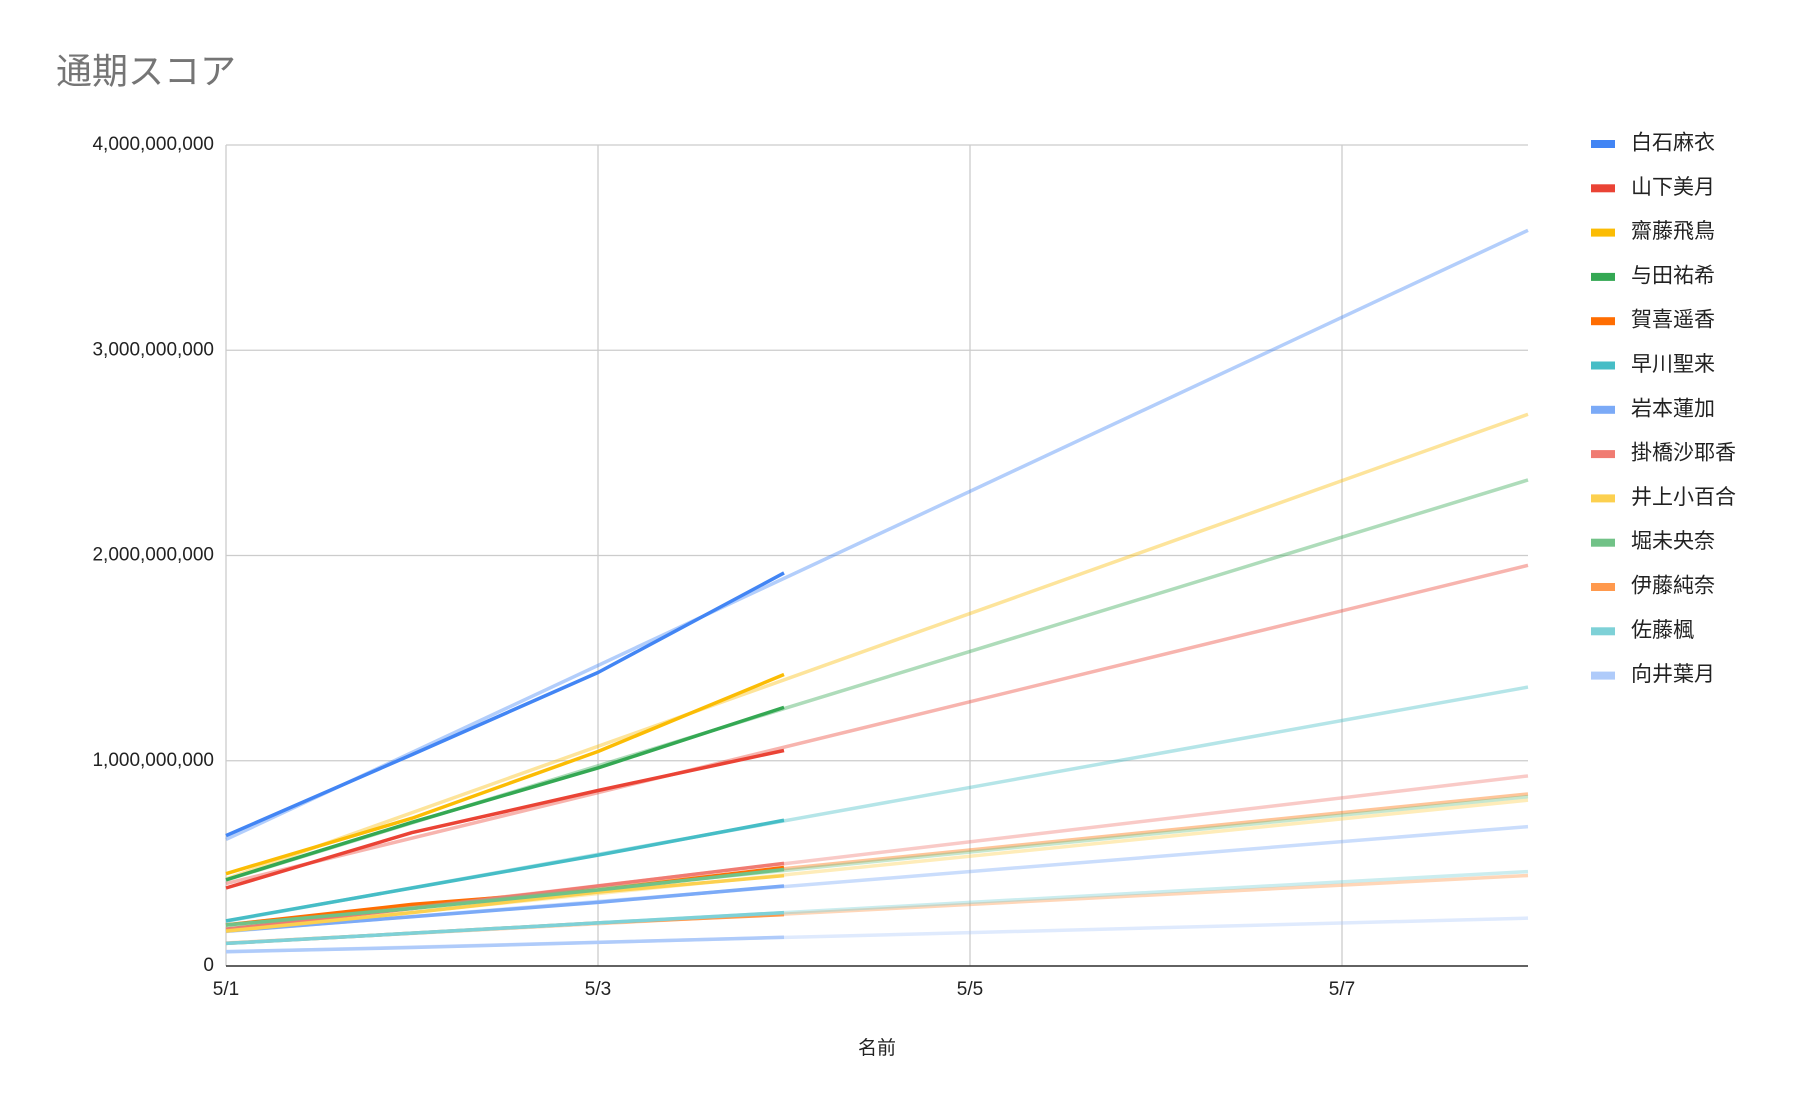  What do you see at coordinates (1683, 453) in the screenshot?
I see `legend-label: 掛橋沙耶香` at bounding box center [1683, 453].